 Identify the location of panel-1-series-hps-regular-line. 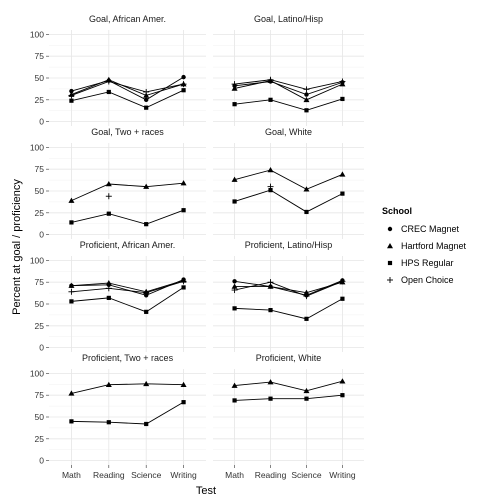
(127, 99).